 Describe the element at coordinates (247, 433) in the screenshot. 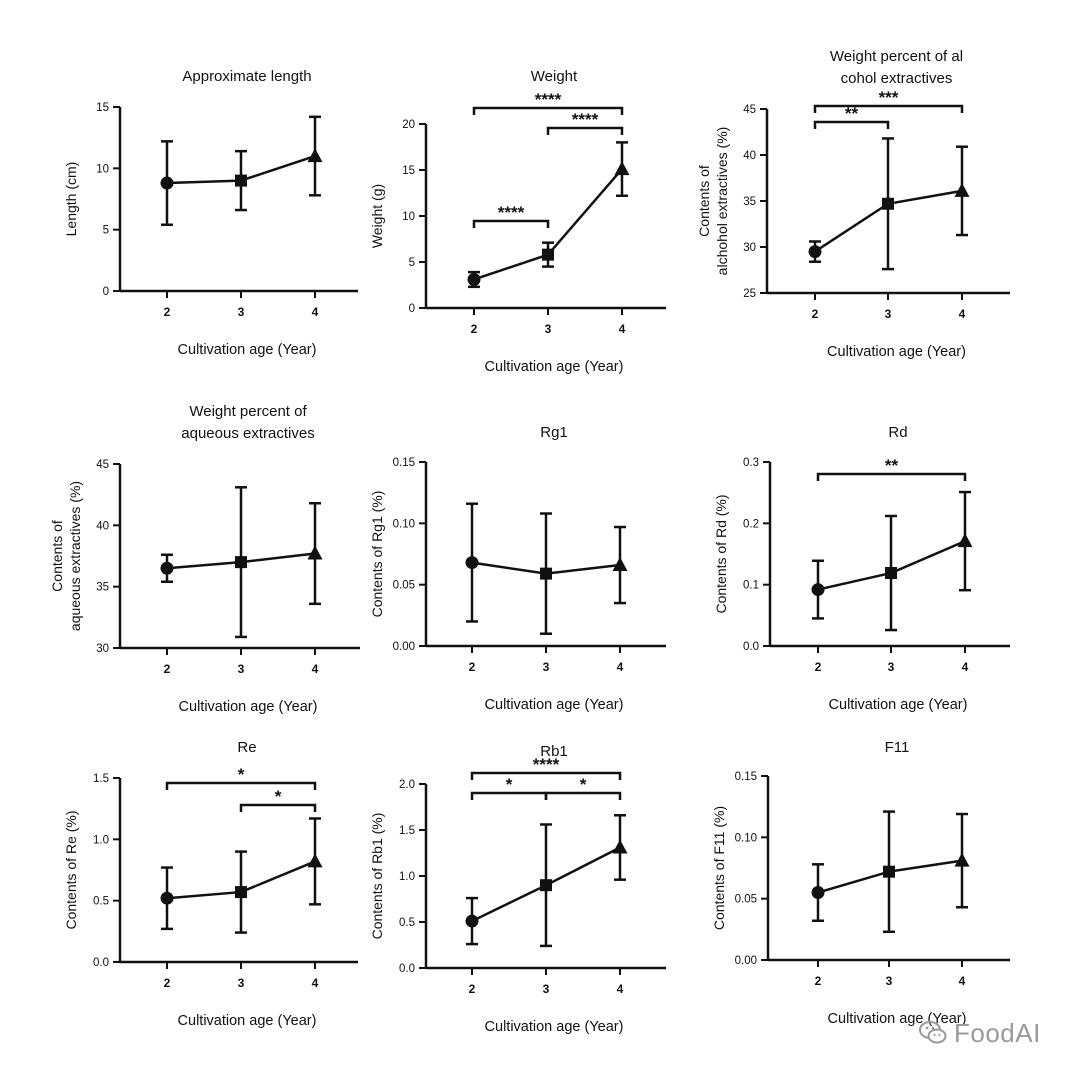

I see `chart-title: aqueous extractives` at that location.